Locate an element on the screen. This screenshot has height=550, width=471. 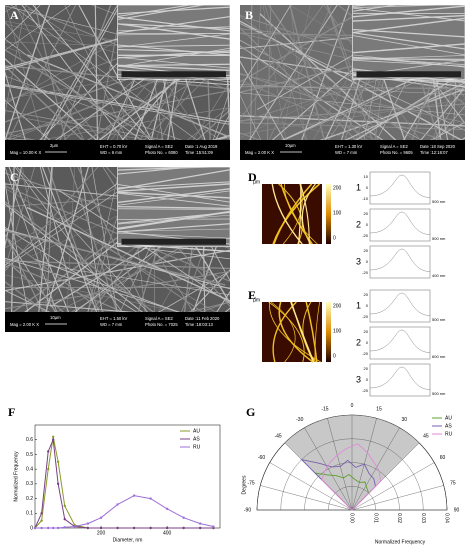
x-tick-label: 200 is located at coordinates (101, 533).